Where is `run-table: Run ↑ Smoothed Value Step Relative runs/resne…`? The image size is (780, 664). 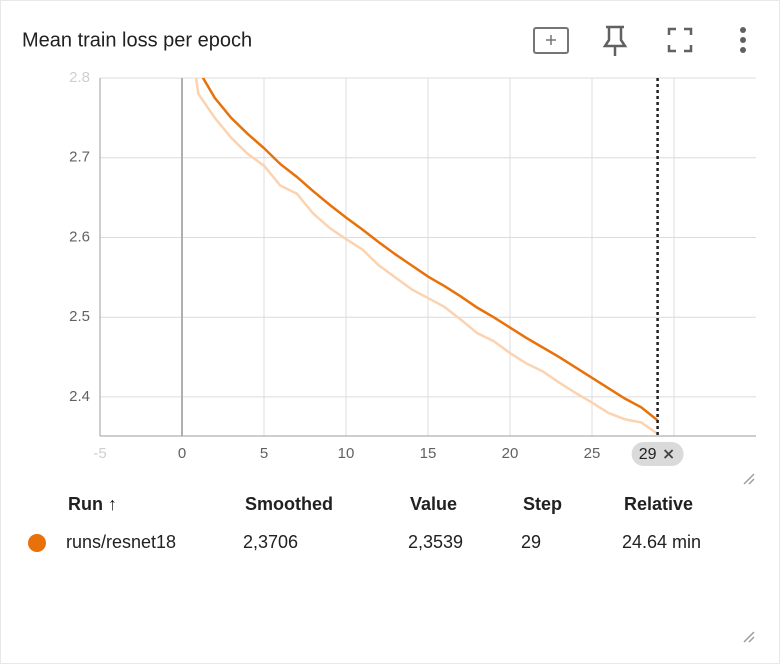 run-table: Run ↑ Smoothed Value Step Relative runs/resne… is located at coordinates (364, 523).